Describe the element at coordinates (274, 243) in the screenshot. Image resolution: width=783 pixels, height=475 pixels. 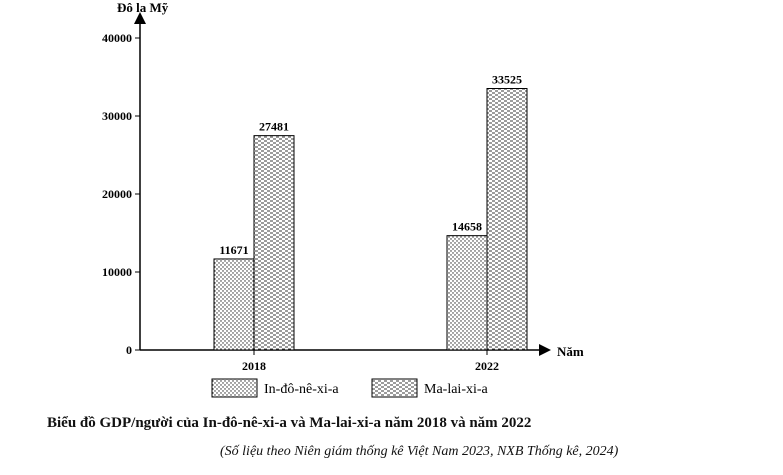
I see `bar-malaysia-2018` at that location.